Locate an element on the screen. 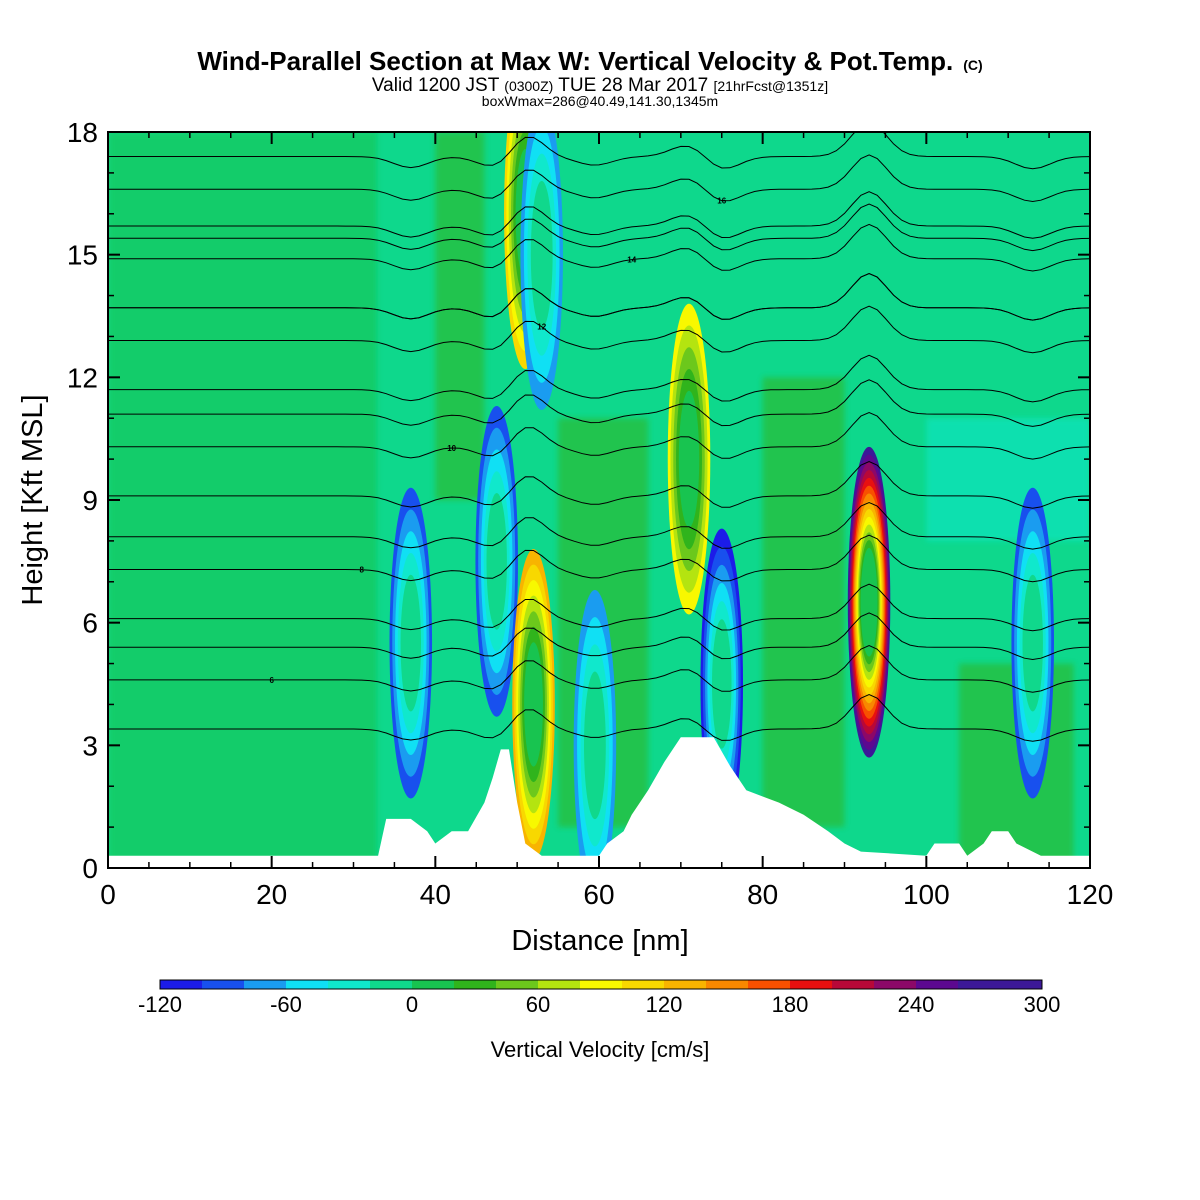 The image size is (1200, 1200). colorbar-label: 120 is located at coordinates (664, 1004).